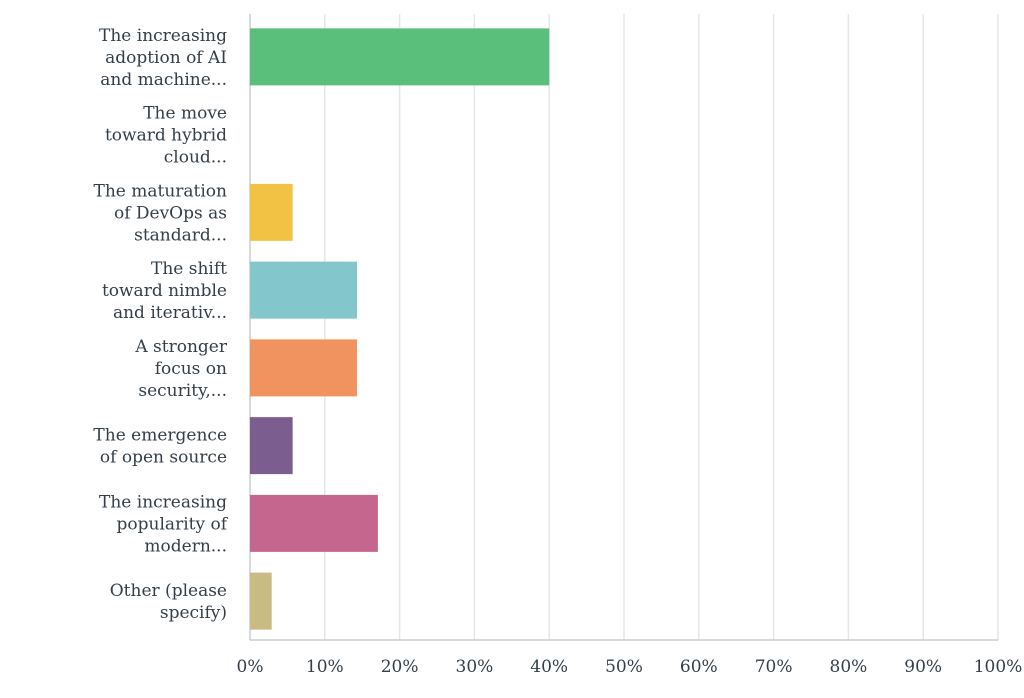 This screenshot has width=1024, height=698. Describe the element at coordinates (250, 667) in the screenshot. I see `x-tick-label: 0%` at that location.